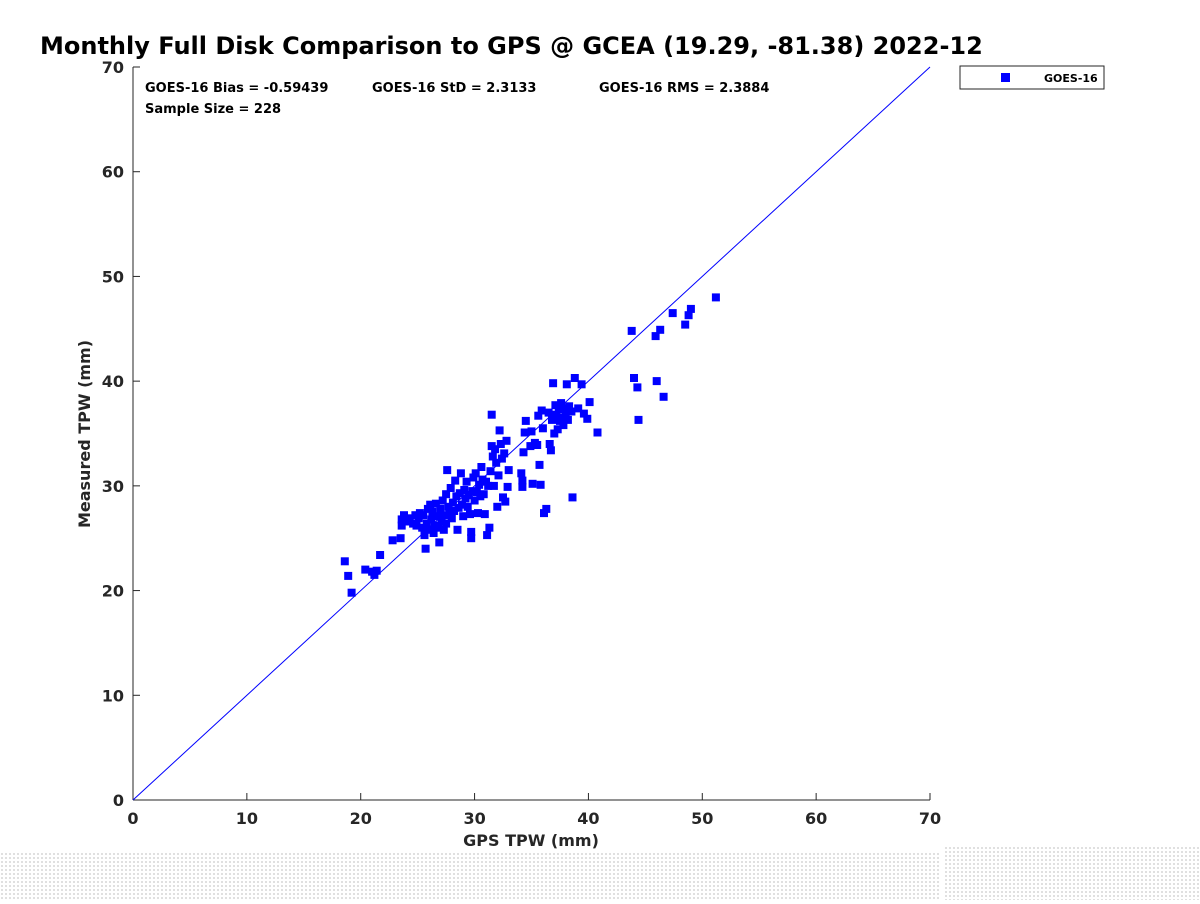 The height and width of the screenshot is (904, 1200). What do you see at coordinates (132, 818) in the screenshot?
I see `x-tick-label: 0` at bounding box center [132, 818].